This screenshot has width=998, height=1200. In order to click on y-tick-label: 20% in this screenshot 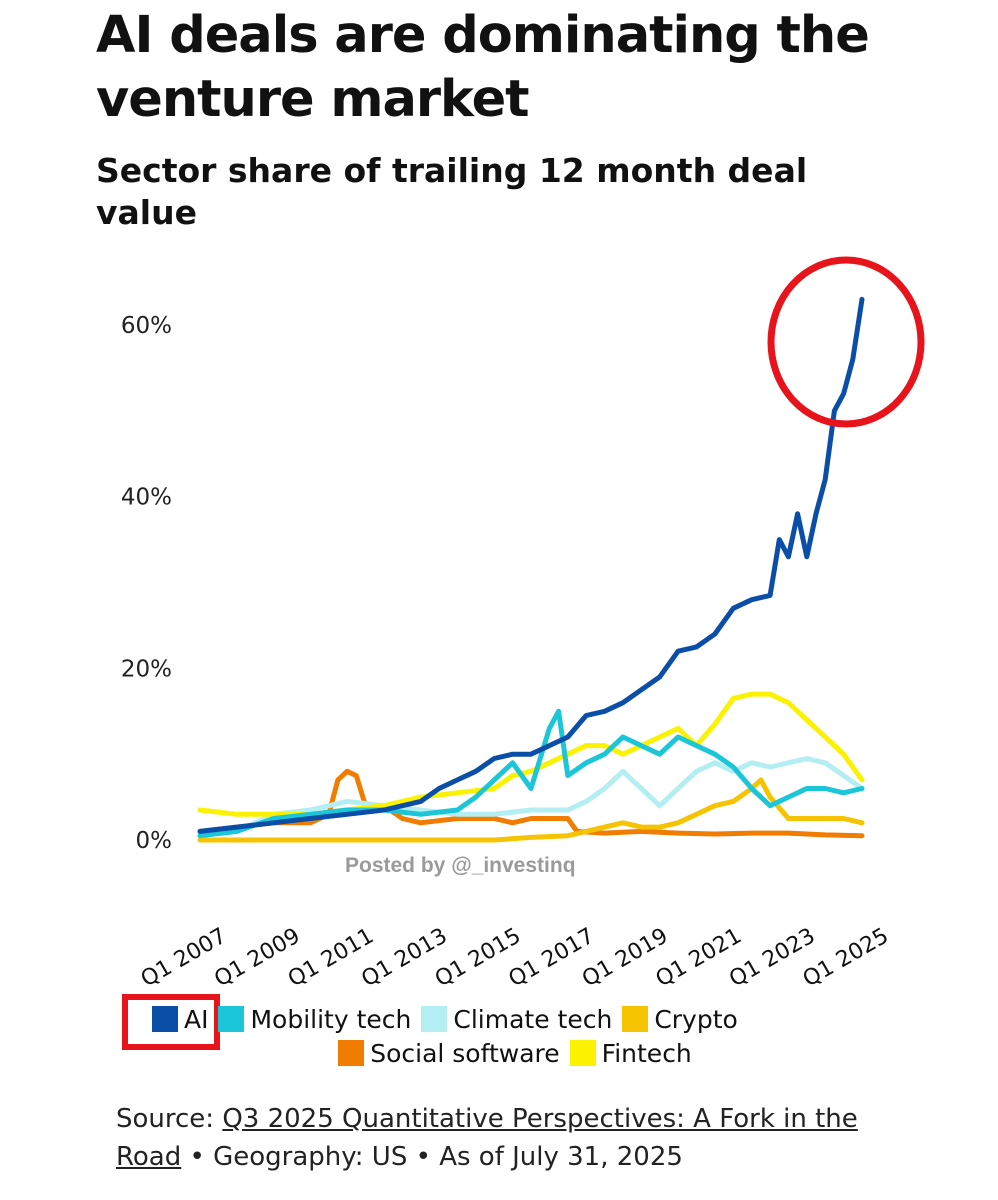, I will do `click(146, 669)`.